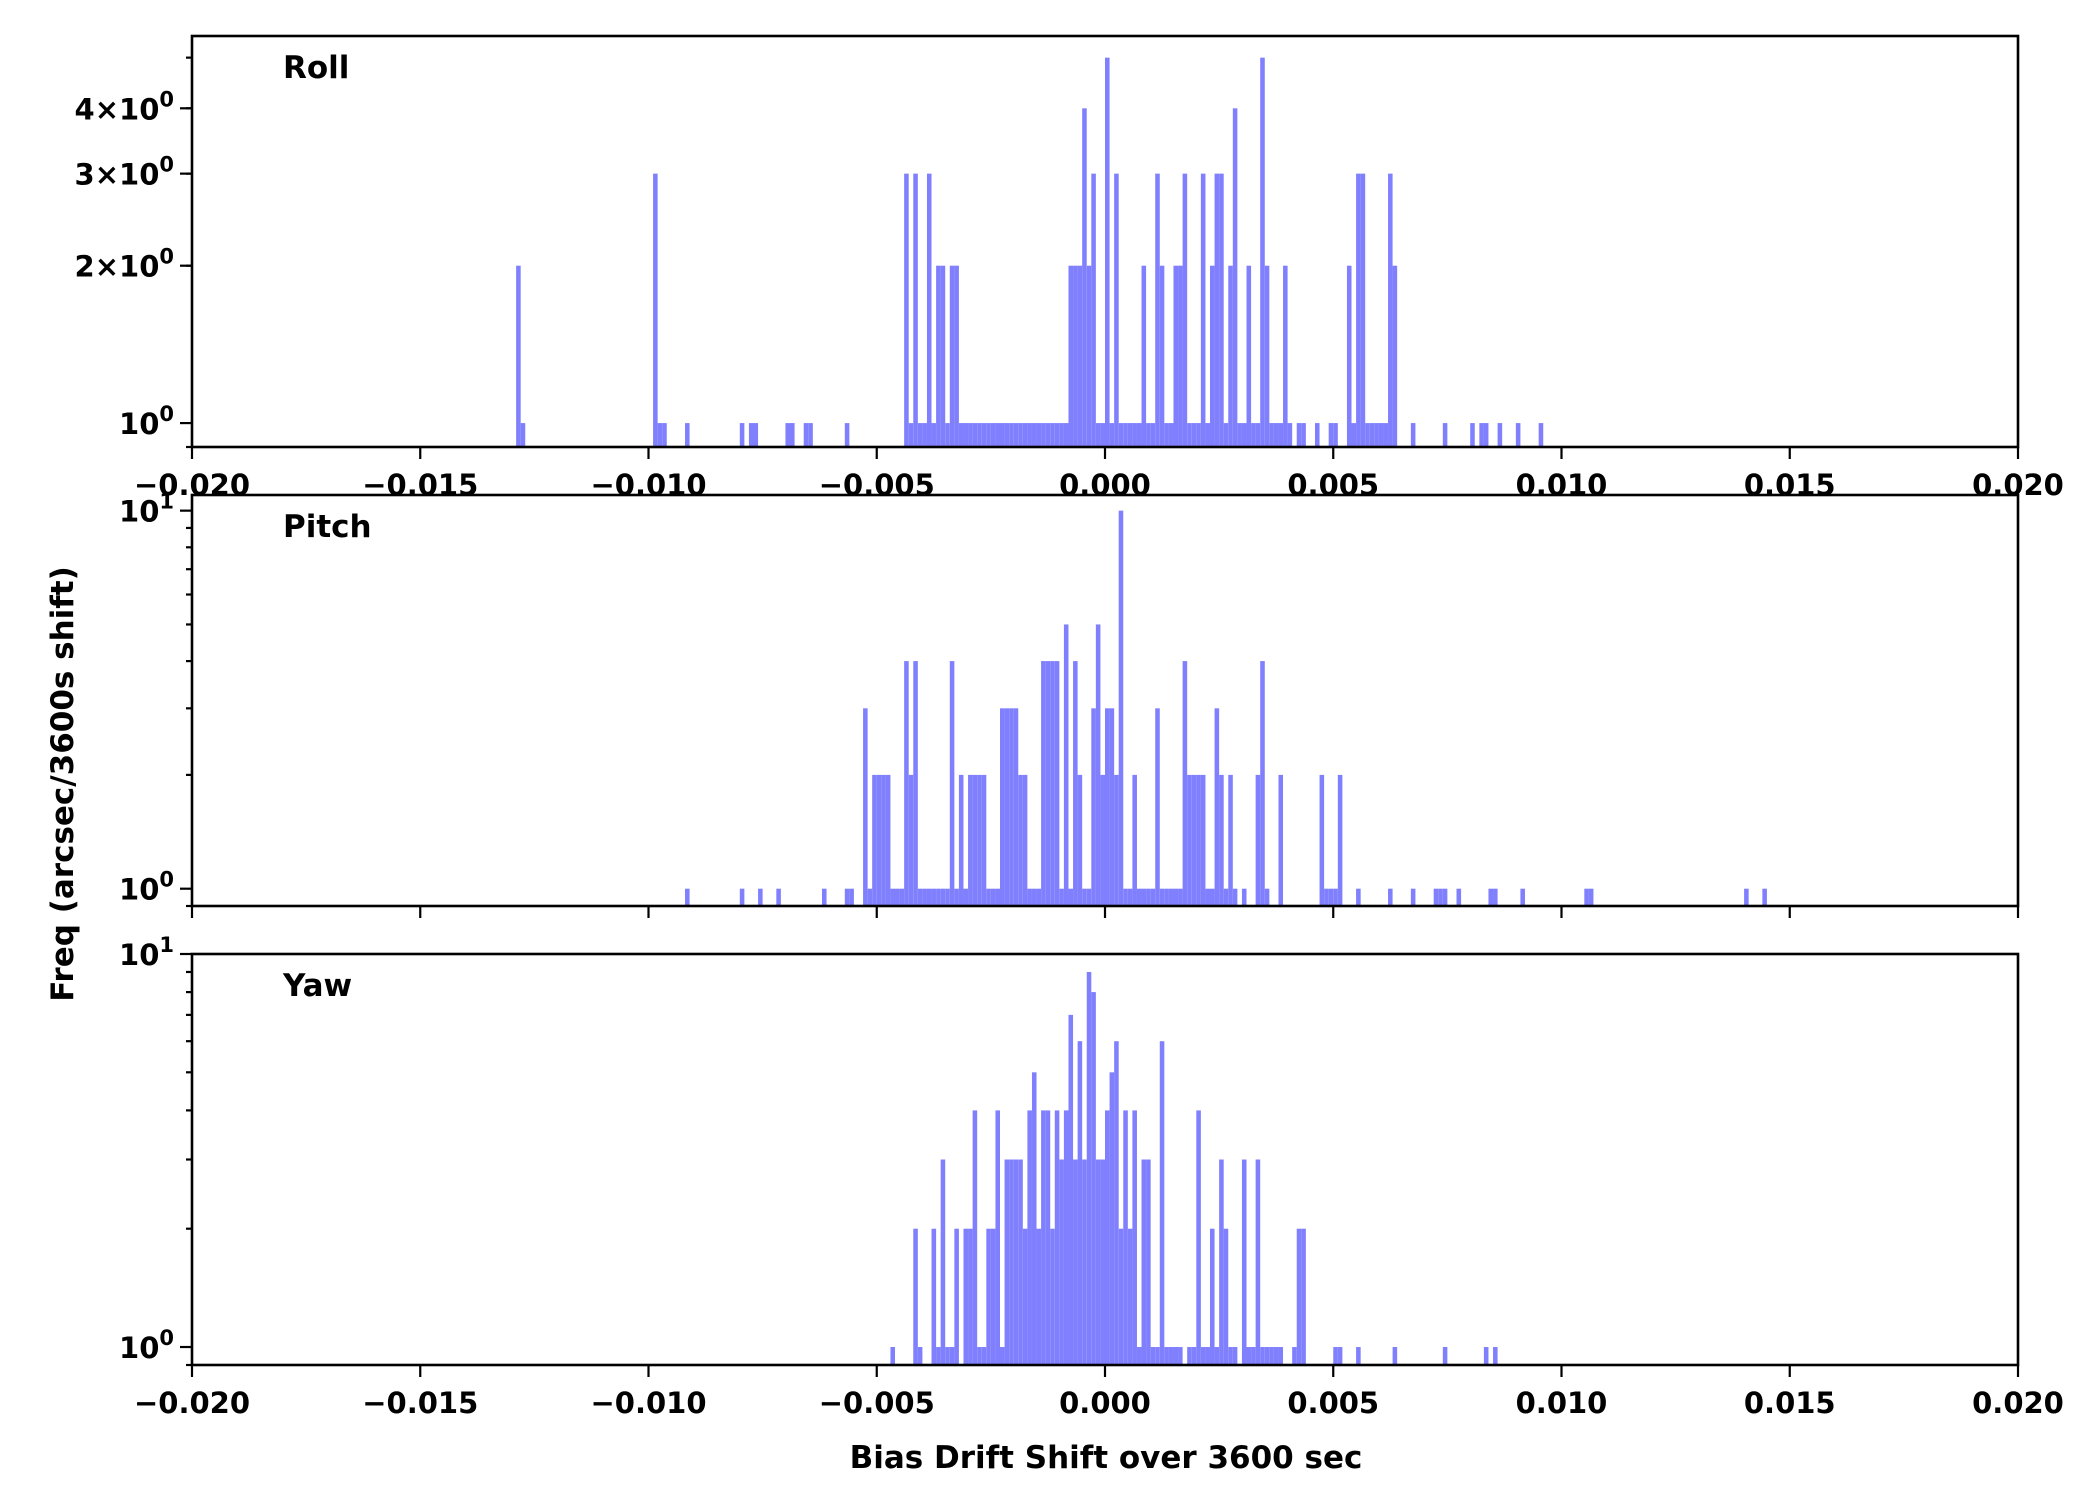 Image resolution: width=2100 pixels, height=1500 pixels. Describe the element at coordinates (327, 527) in the screenshot. I see `pitch-panel-title: Pitch` at that location.